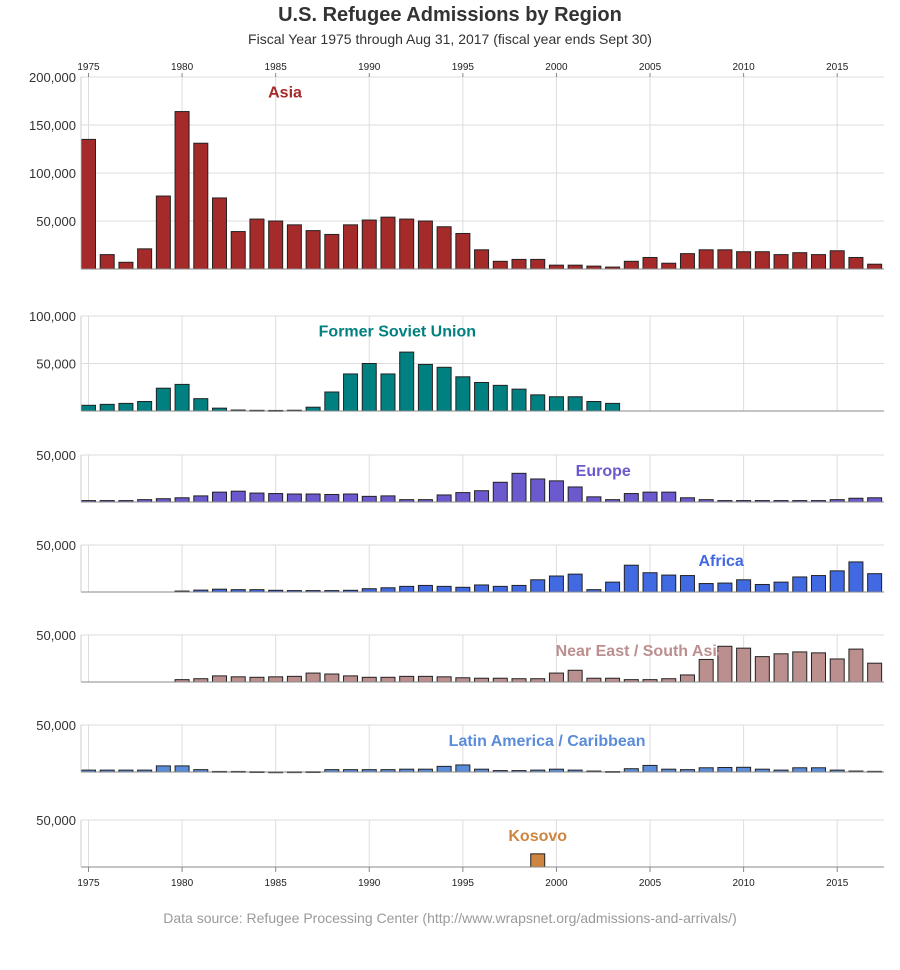 The image size is (900, 970). Describe the element at coordinates (257, 497) in the screenshot. I see `bar-europe-1984` at that location.